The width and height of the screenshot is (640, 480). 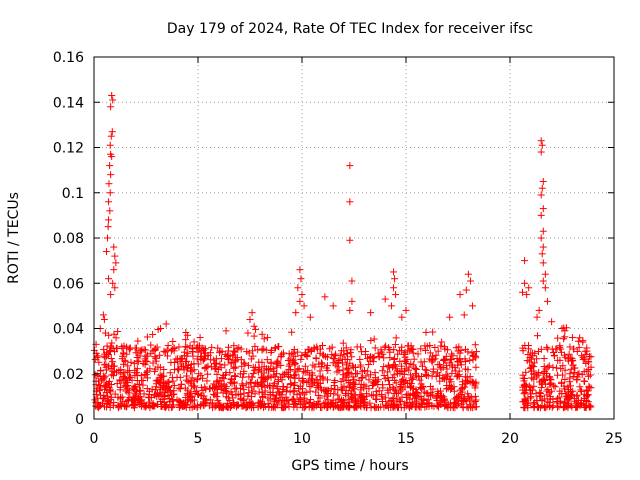 I want to click on y-tick-label: 0.16, so click(x=68, y=58).